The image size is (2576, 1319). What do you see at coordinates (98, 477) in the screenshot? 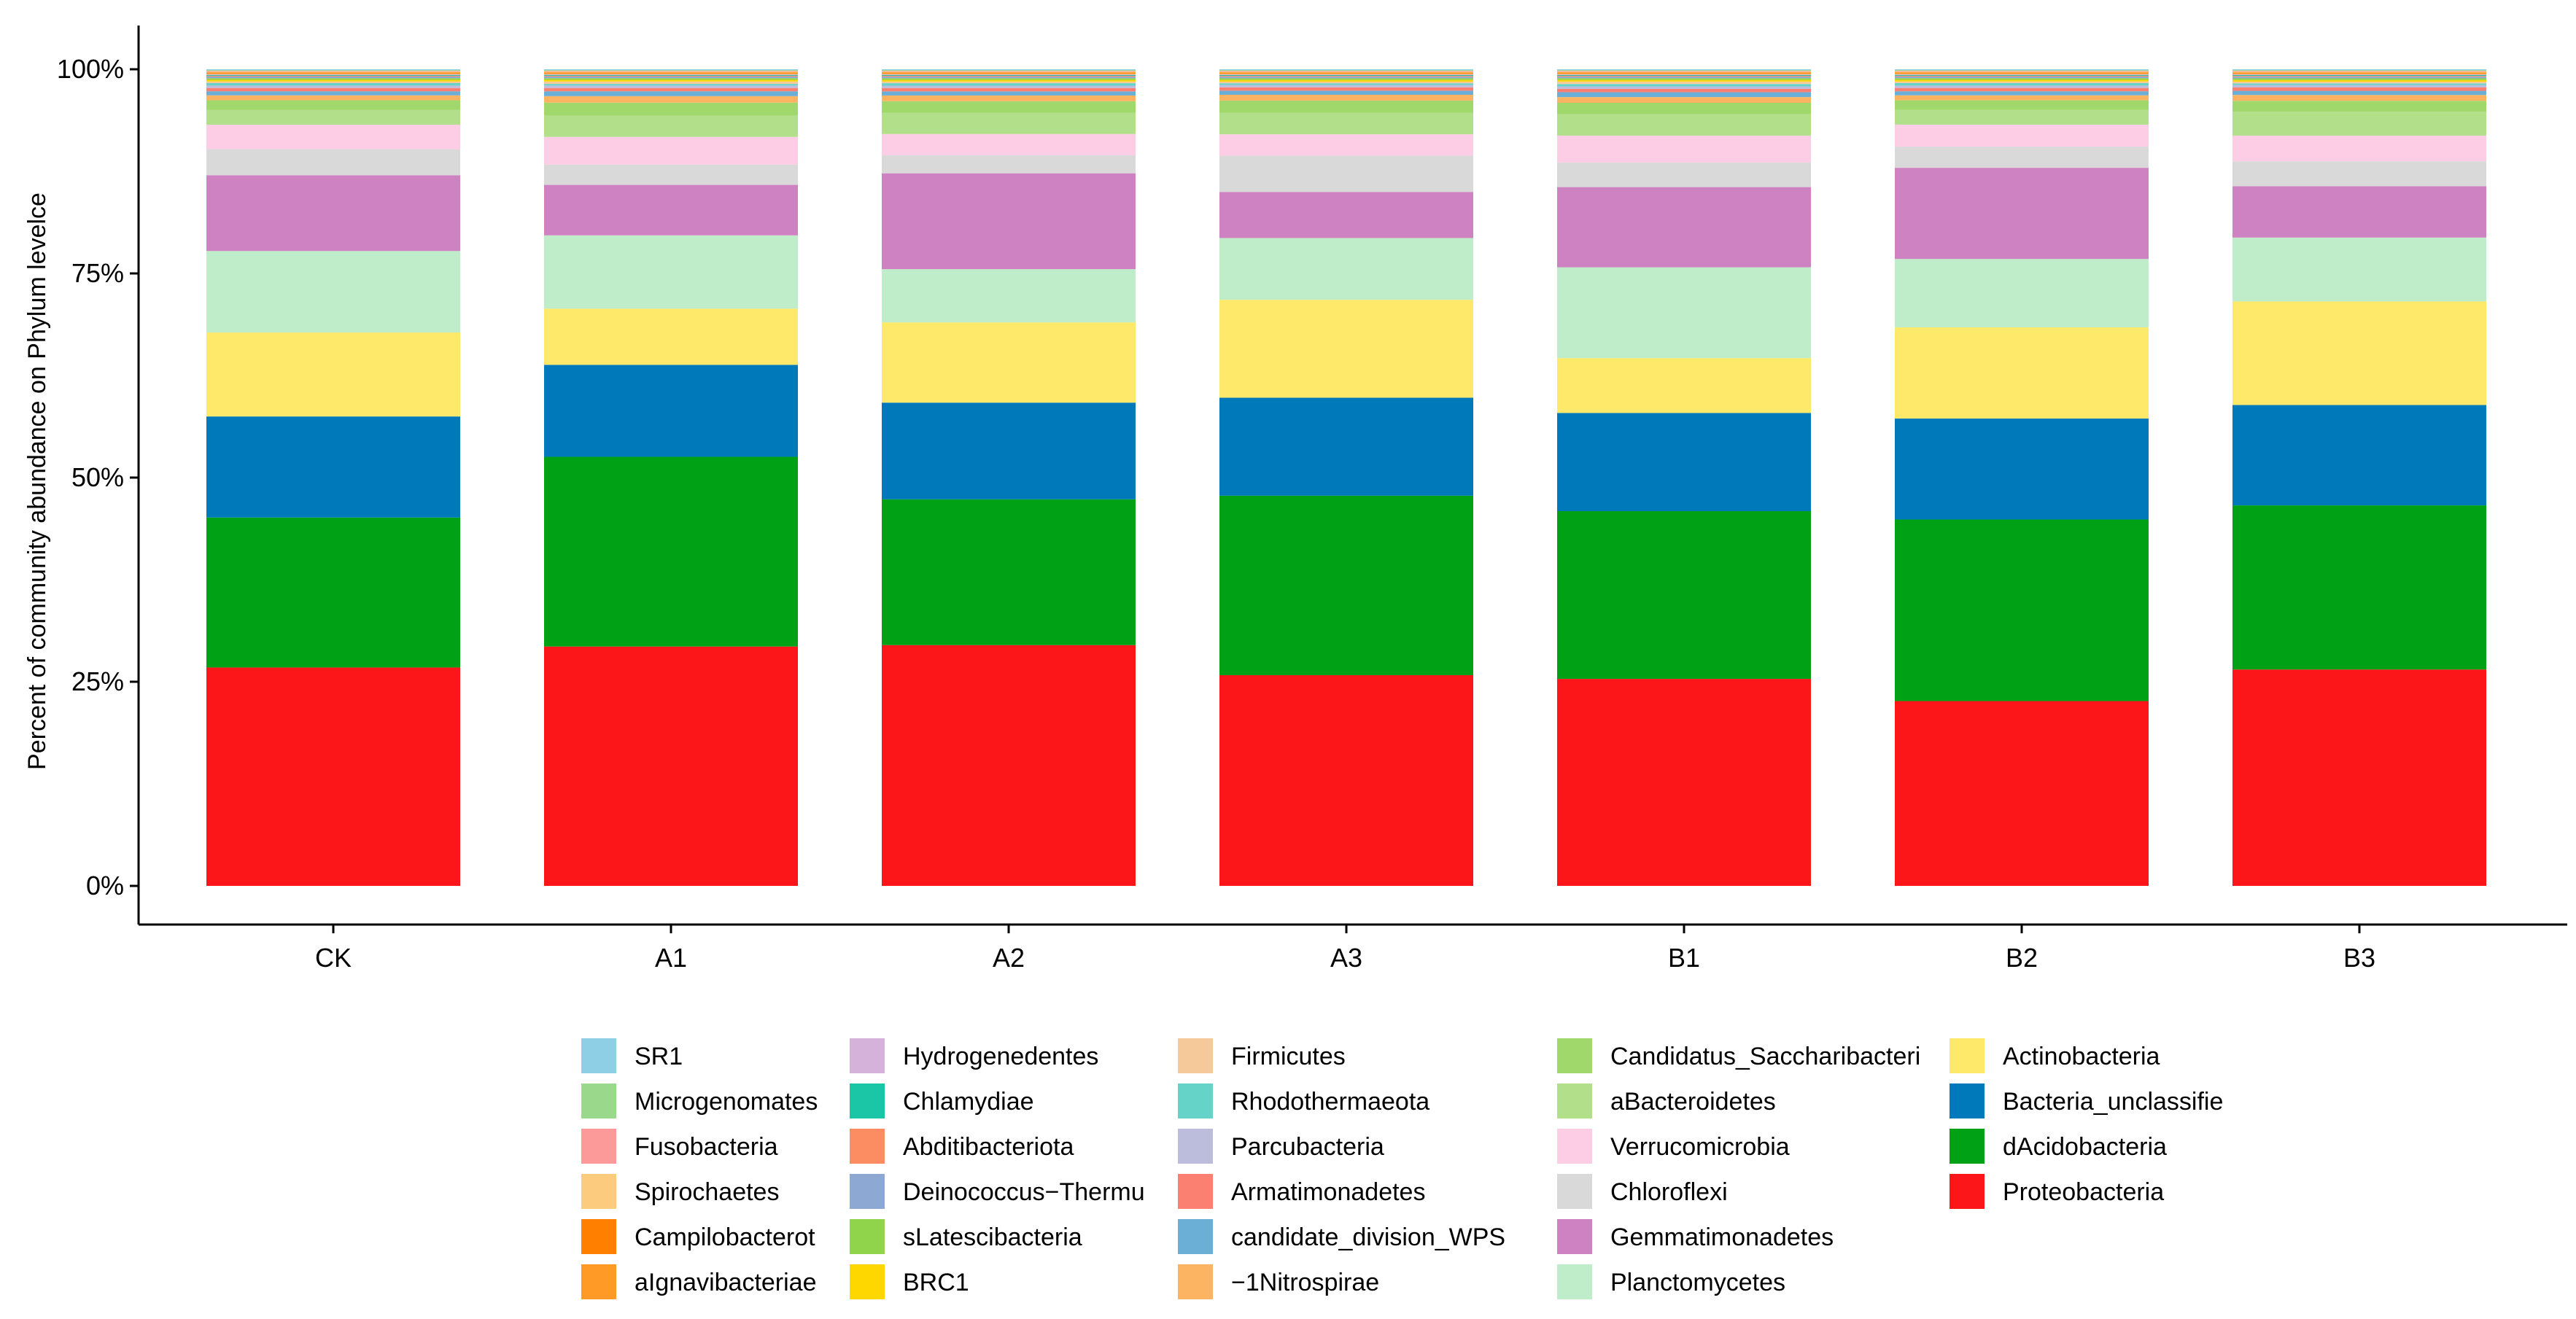
I see `y-tick-label: 50%` at bounding box center [98, 477].